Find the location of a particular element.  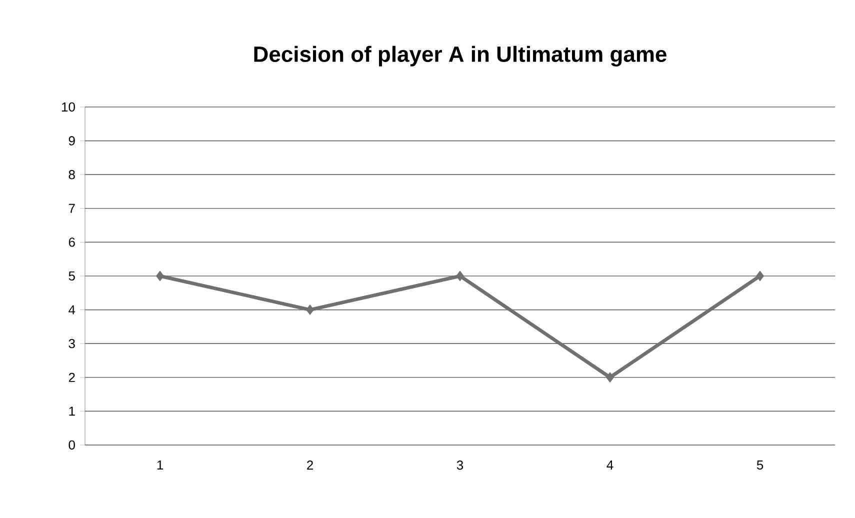

chart-title: Decision of player A in Ultimatum game is located at coordinates (460, 56).